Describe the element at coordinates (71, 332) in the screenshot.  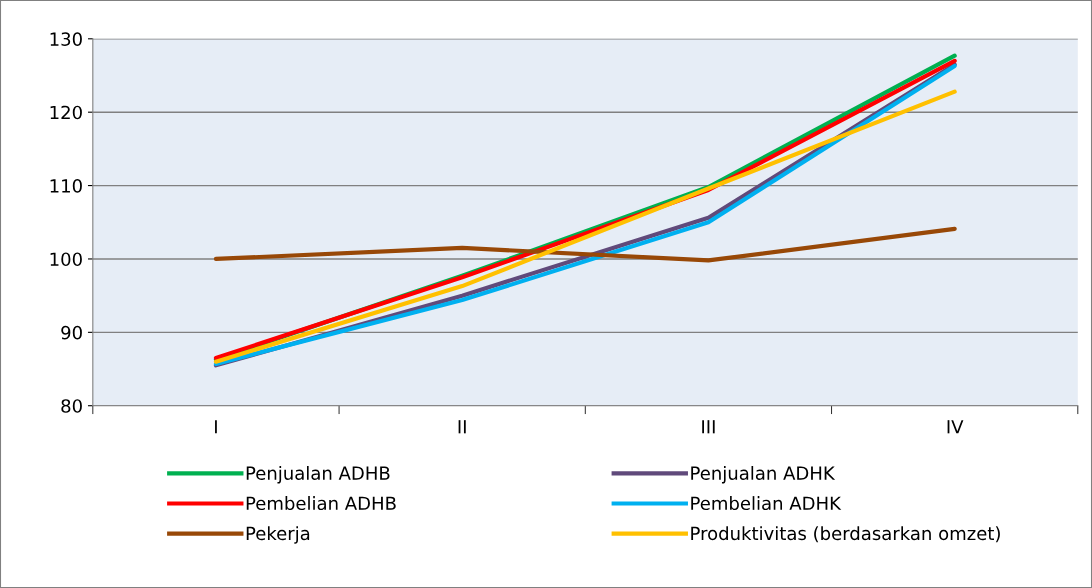
I see `y-tick-label: 90` at that location.